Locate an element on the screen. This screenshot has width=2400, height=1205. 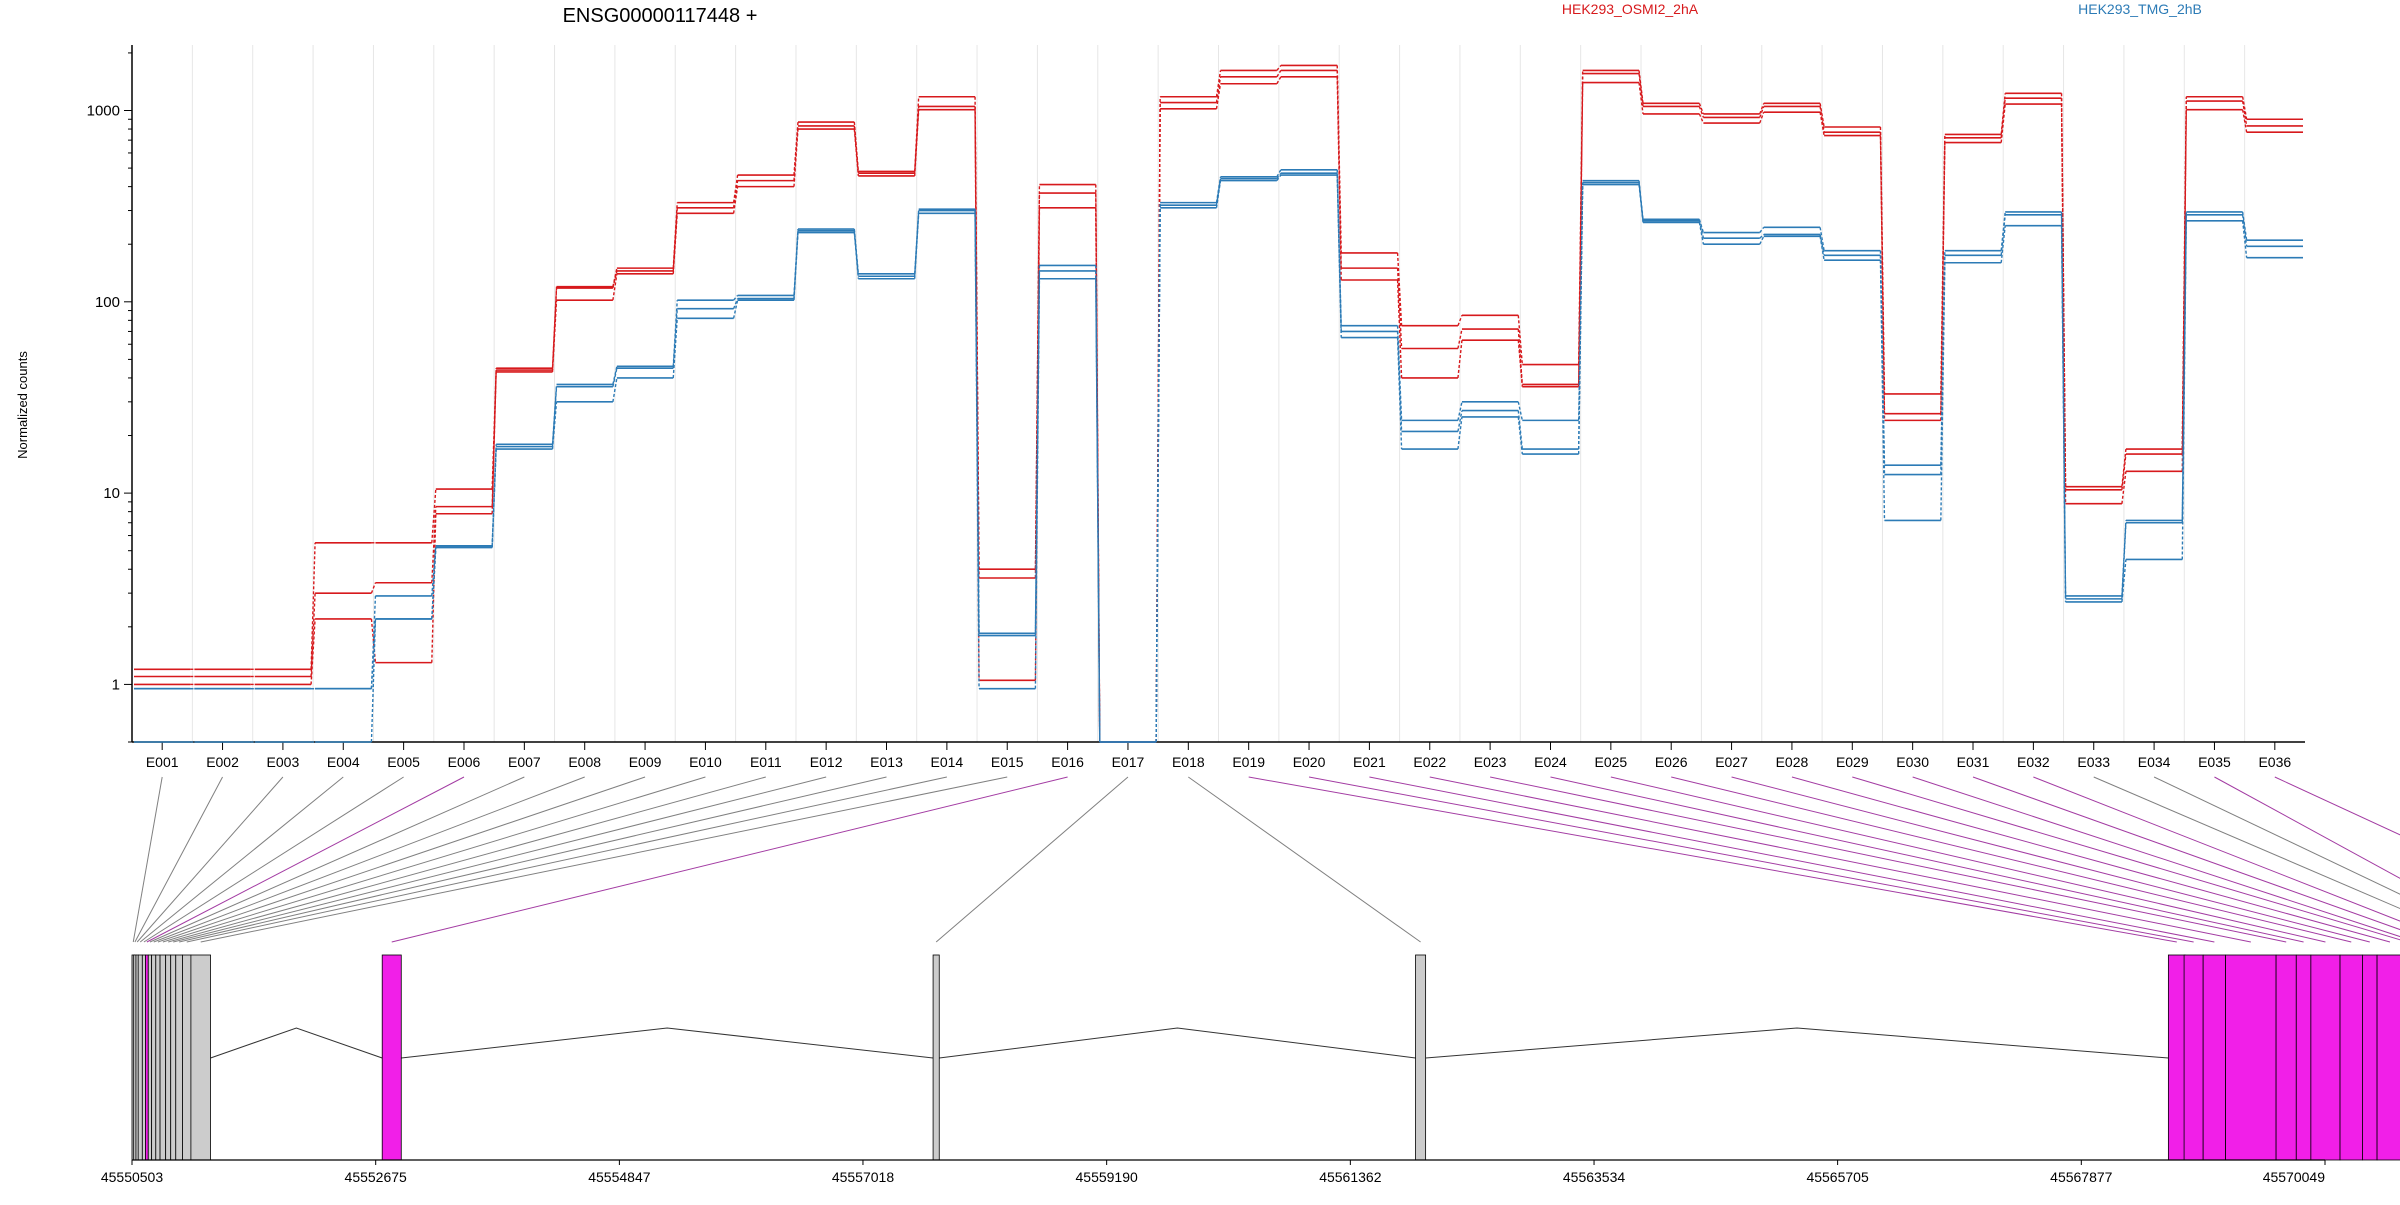
x-tick-label-e017: E017 is located at coordinates (1128, 762).